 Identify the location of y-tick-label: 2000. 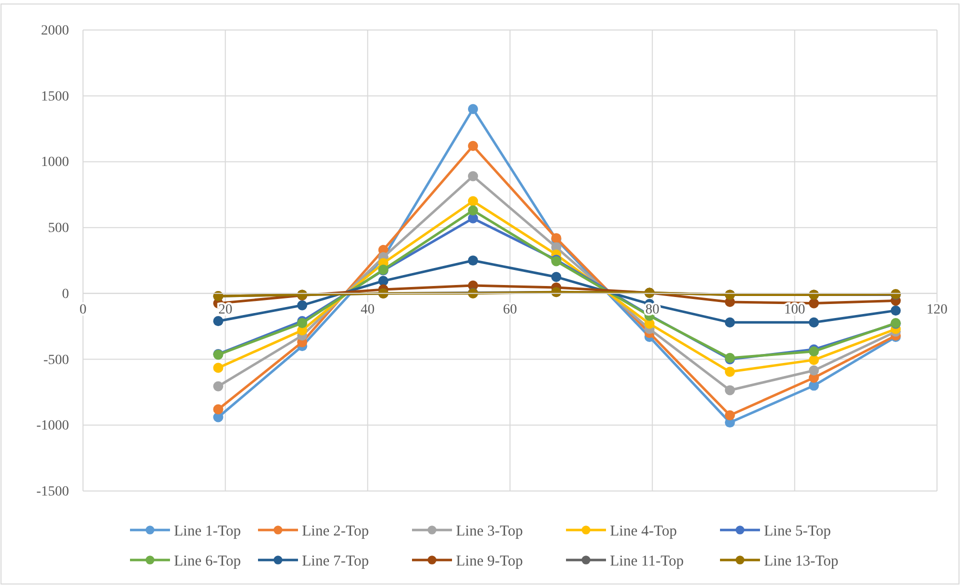
(55, 30).